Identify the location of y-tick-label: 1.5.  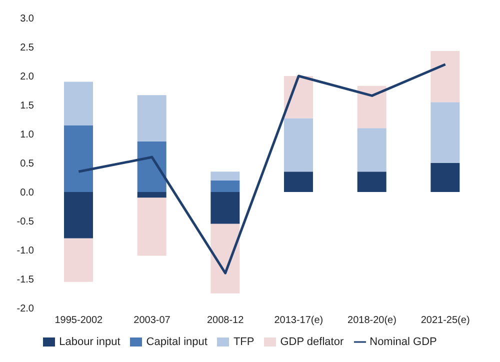
(27, 106).